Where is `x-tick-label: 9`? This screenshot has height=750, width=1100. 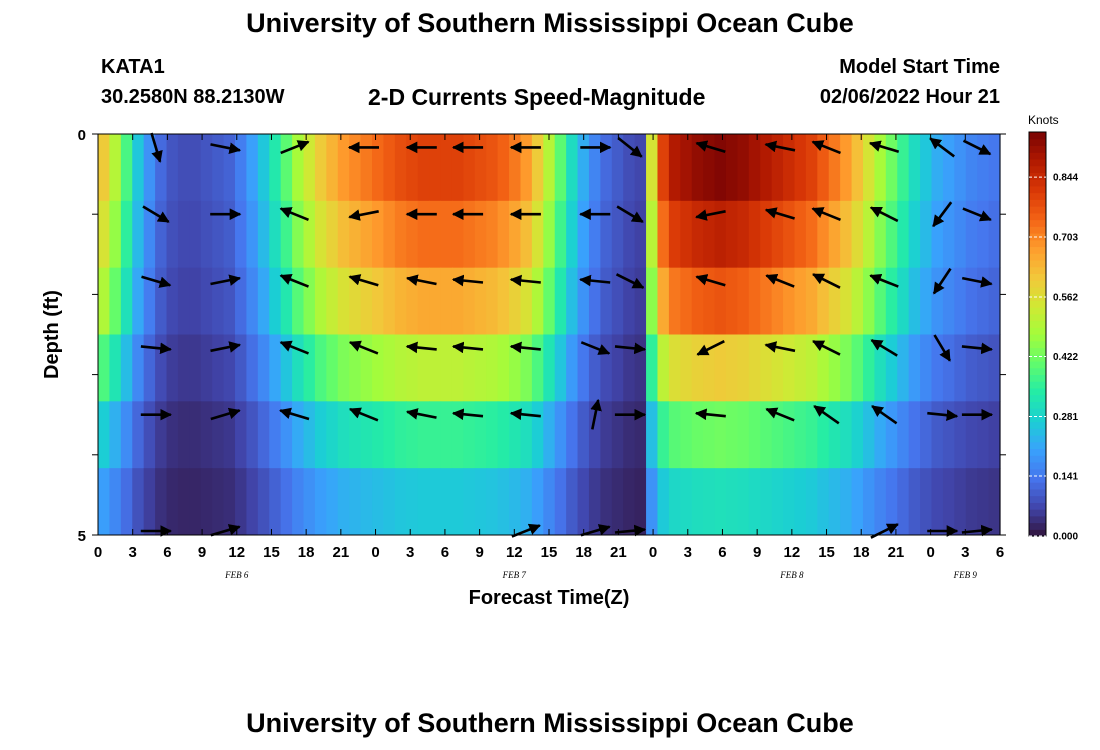 x-tick-label: 9 is located at coordinates (479, 552).